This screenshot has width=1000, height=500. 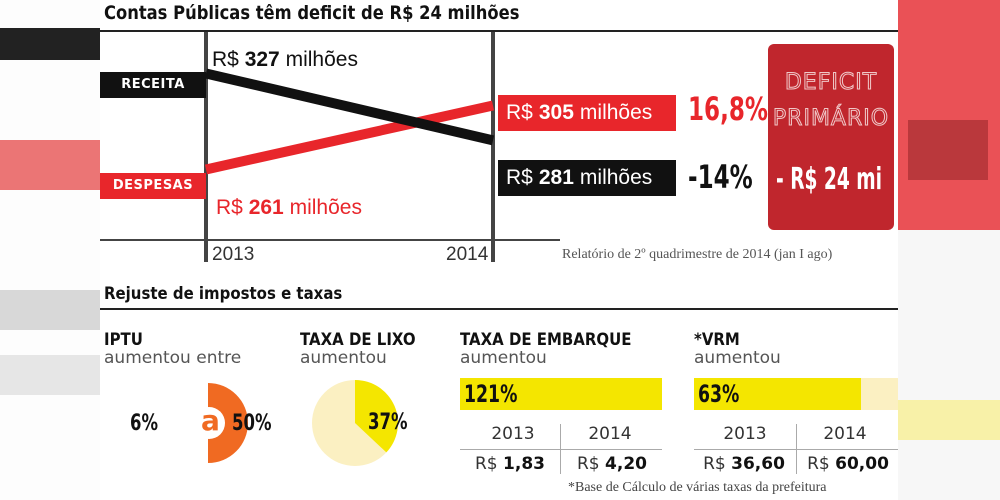 What do you see at coordinates (561, 449) in the screenshot?
I see `embarque-underline` at bounding box center [561, 449].